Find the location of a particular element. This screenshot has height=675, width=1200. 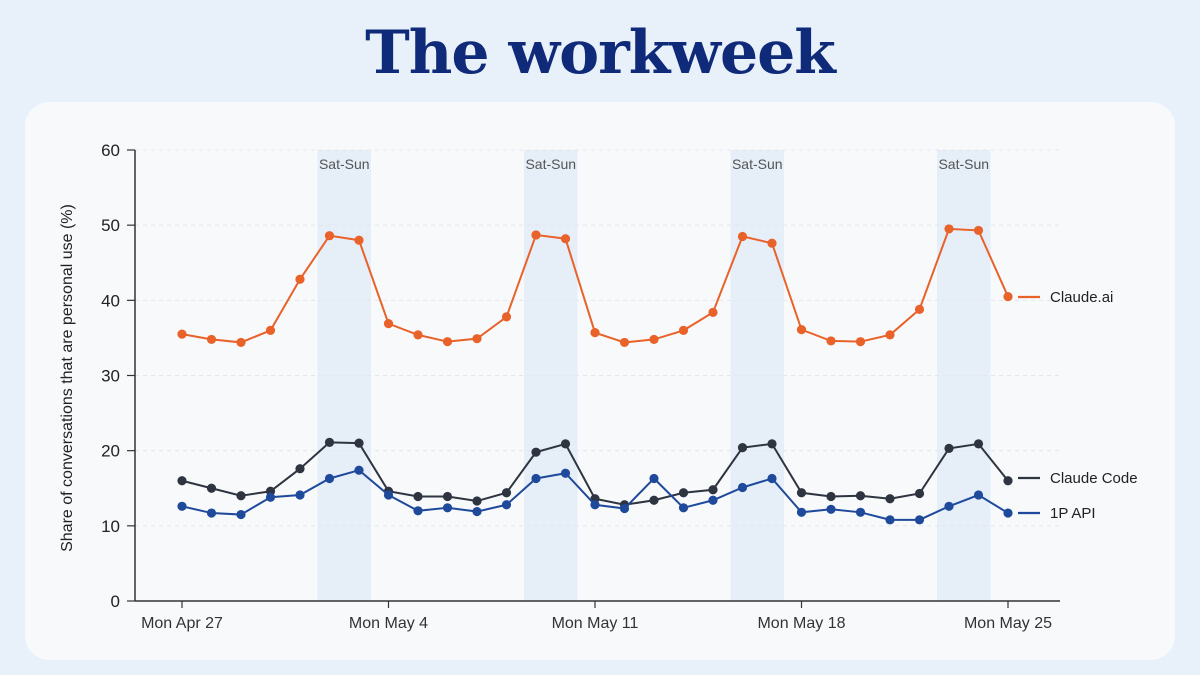

y-tick-label: 60 is located at coordinates (110, 150).